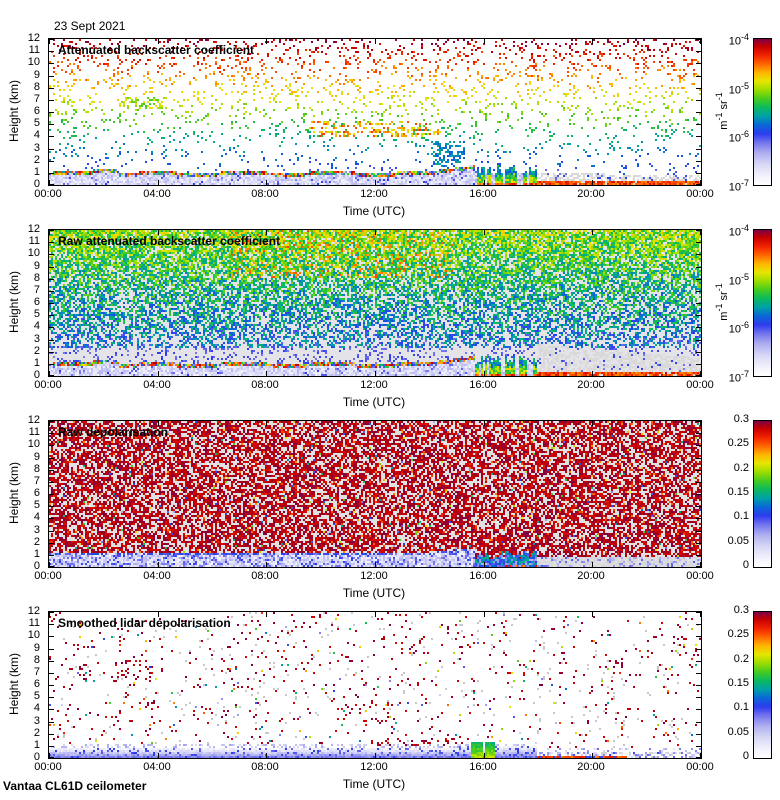  What do you see at coordinates (722, 302) in the screenshot?
I see `colorbar-unit-label: m-1 sr-1` at bounding box center [722, 302].